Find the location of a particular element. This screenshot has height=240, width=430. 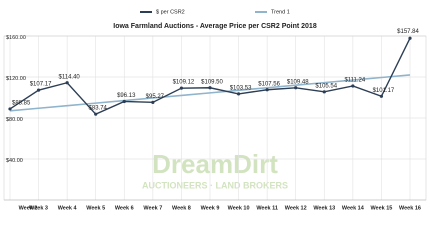

watermark: DreamDirt is located at coordinates (215, 164).